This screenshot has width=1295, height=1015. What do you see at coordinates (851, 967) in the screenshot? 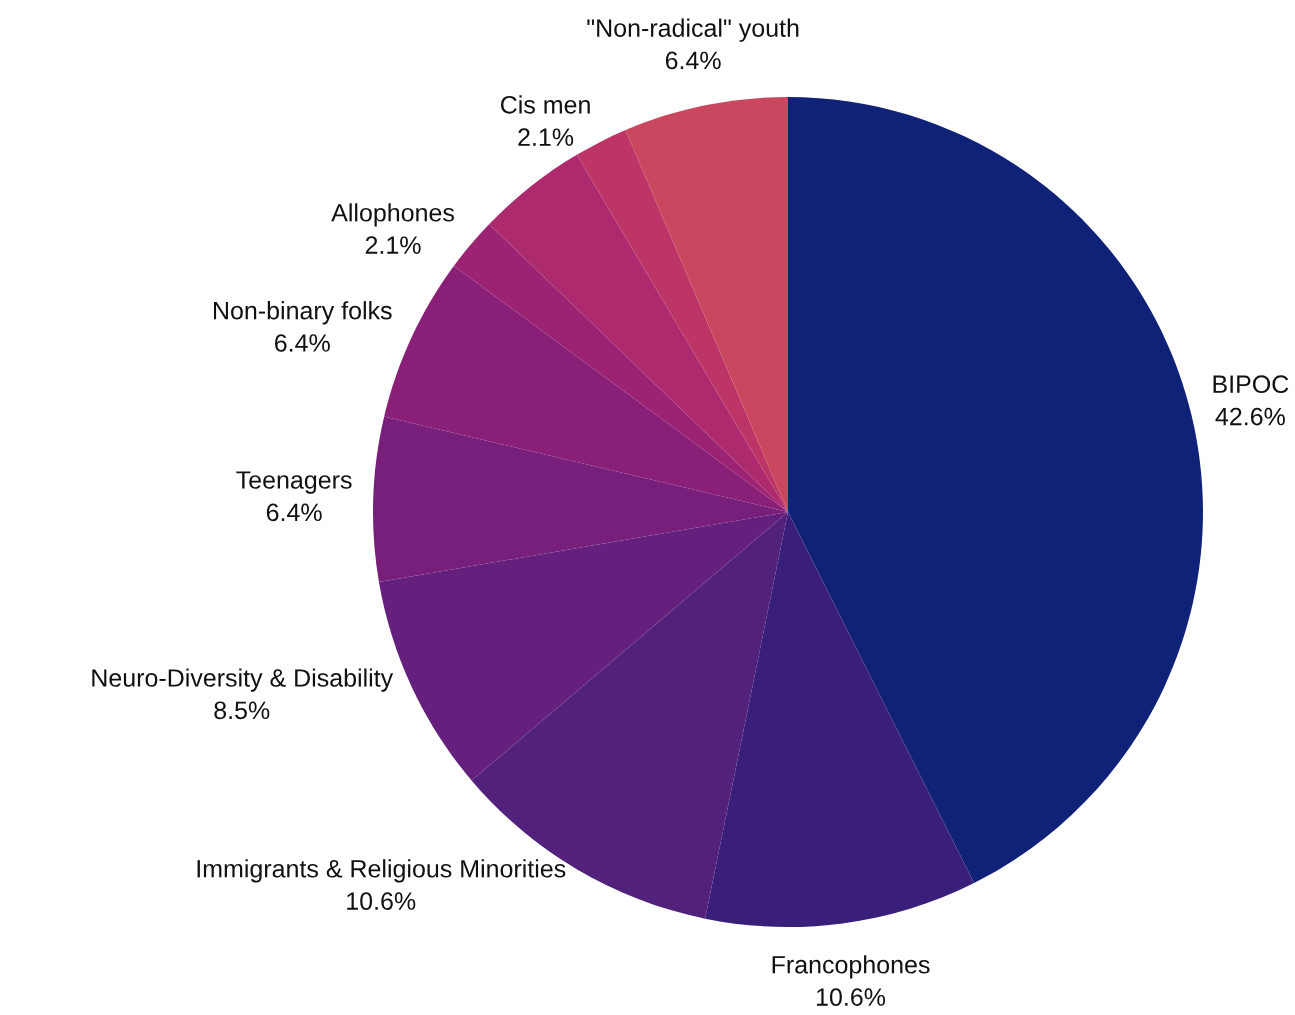
I see `slice-label: Francophones` at bounding box center [851, 967].